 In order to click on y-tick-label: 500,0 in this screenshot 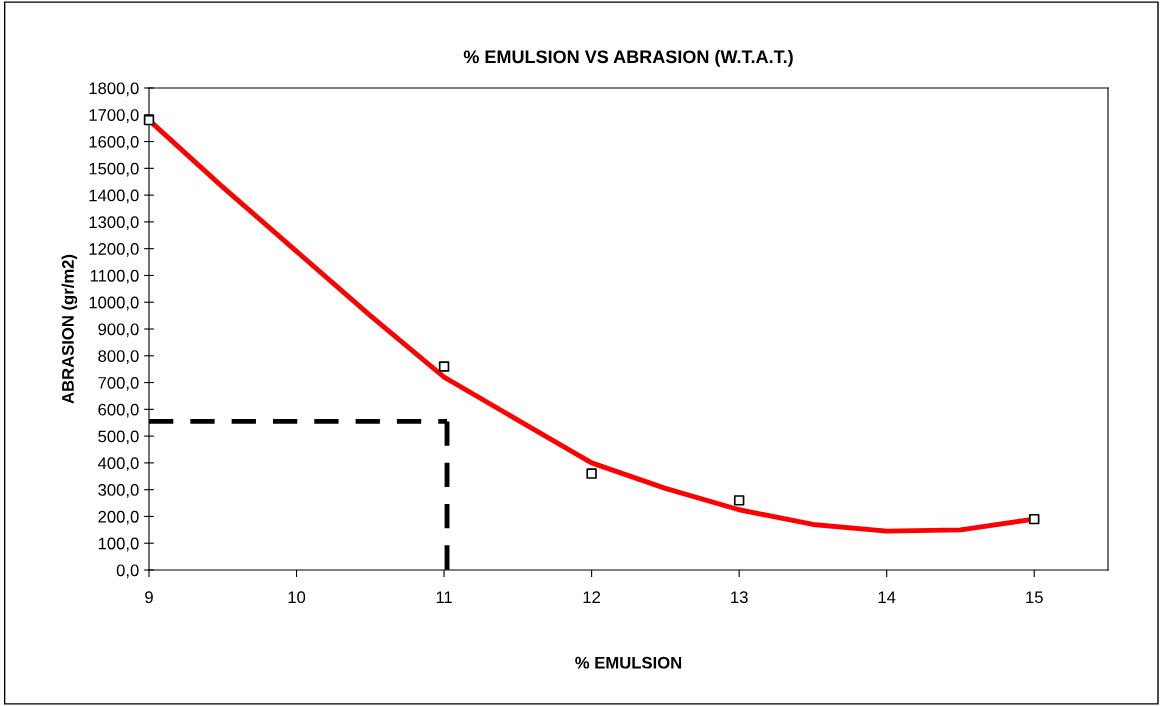, I will do `click(118, 437)`.